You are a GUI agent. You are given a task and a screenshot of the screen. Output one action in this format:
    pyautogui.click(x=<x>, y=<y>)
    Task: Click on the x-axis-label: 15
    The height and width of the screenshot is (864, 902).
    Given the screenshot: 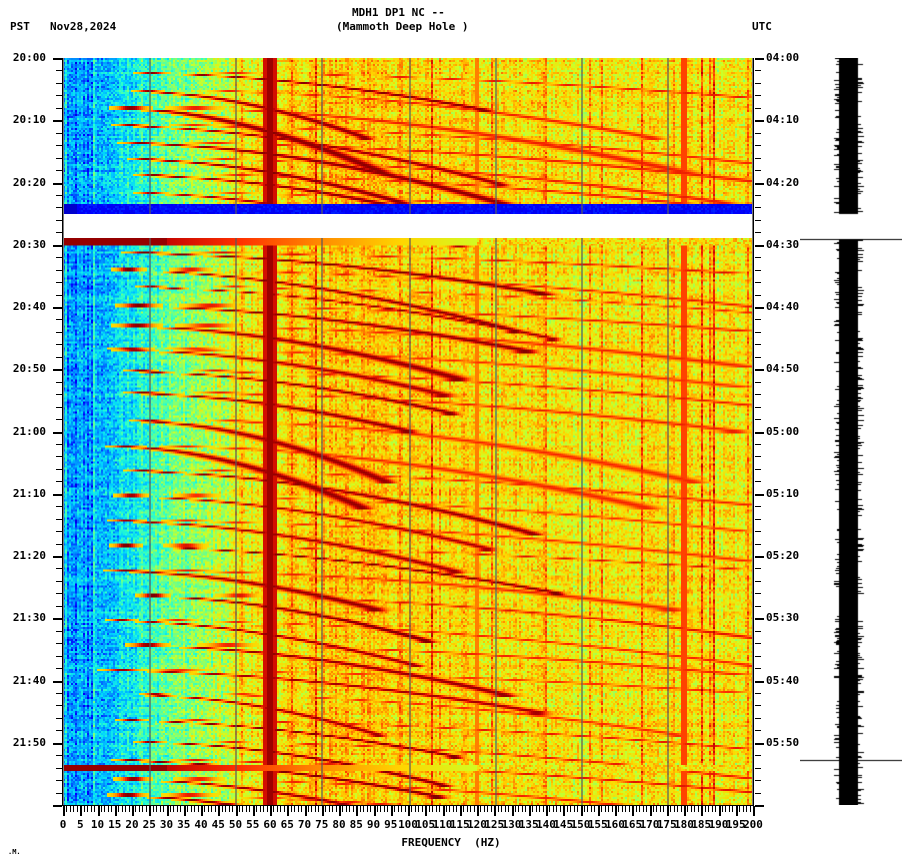 What is the action you would take?
    pyautogui.click(x=115, y=824)
    